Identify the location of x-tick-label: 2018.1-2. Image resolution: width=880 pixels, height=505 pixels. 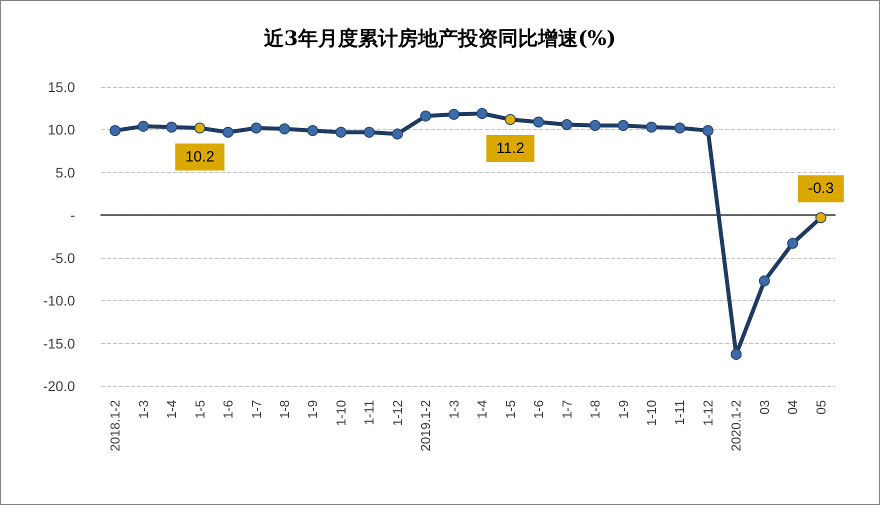
(115, 426).